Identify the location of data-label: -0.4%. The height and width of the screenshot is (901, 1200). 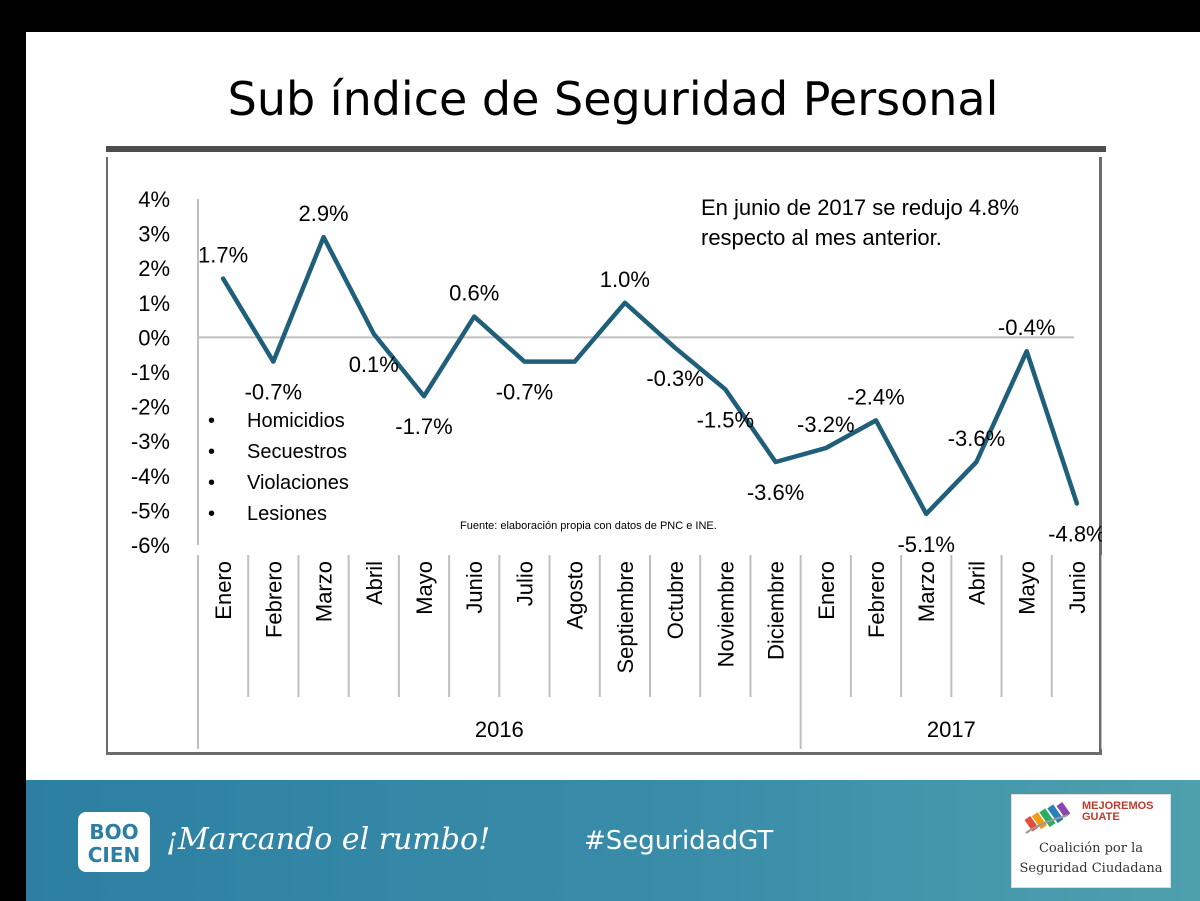
(1026, 327).